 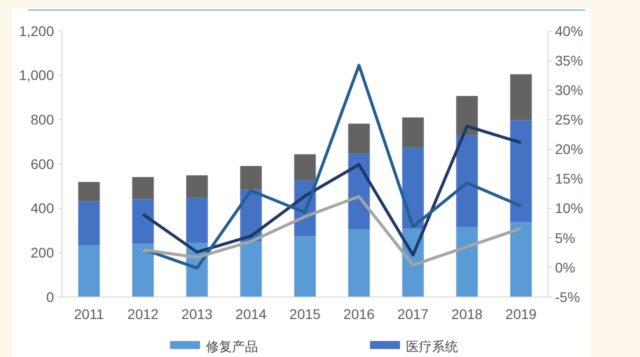 I want to click on y-tick-label: 0, so click(x=50, y=296).